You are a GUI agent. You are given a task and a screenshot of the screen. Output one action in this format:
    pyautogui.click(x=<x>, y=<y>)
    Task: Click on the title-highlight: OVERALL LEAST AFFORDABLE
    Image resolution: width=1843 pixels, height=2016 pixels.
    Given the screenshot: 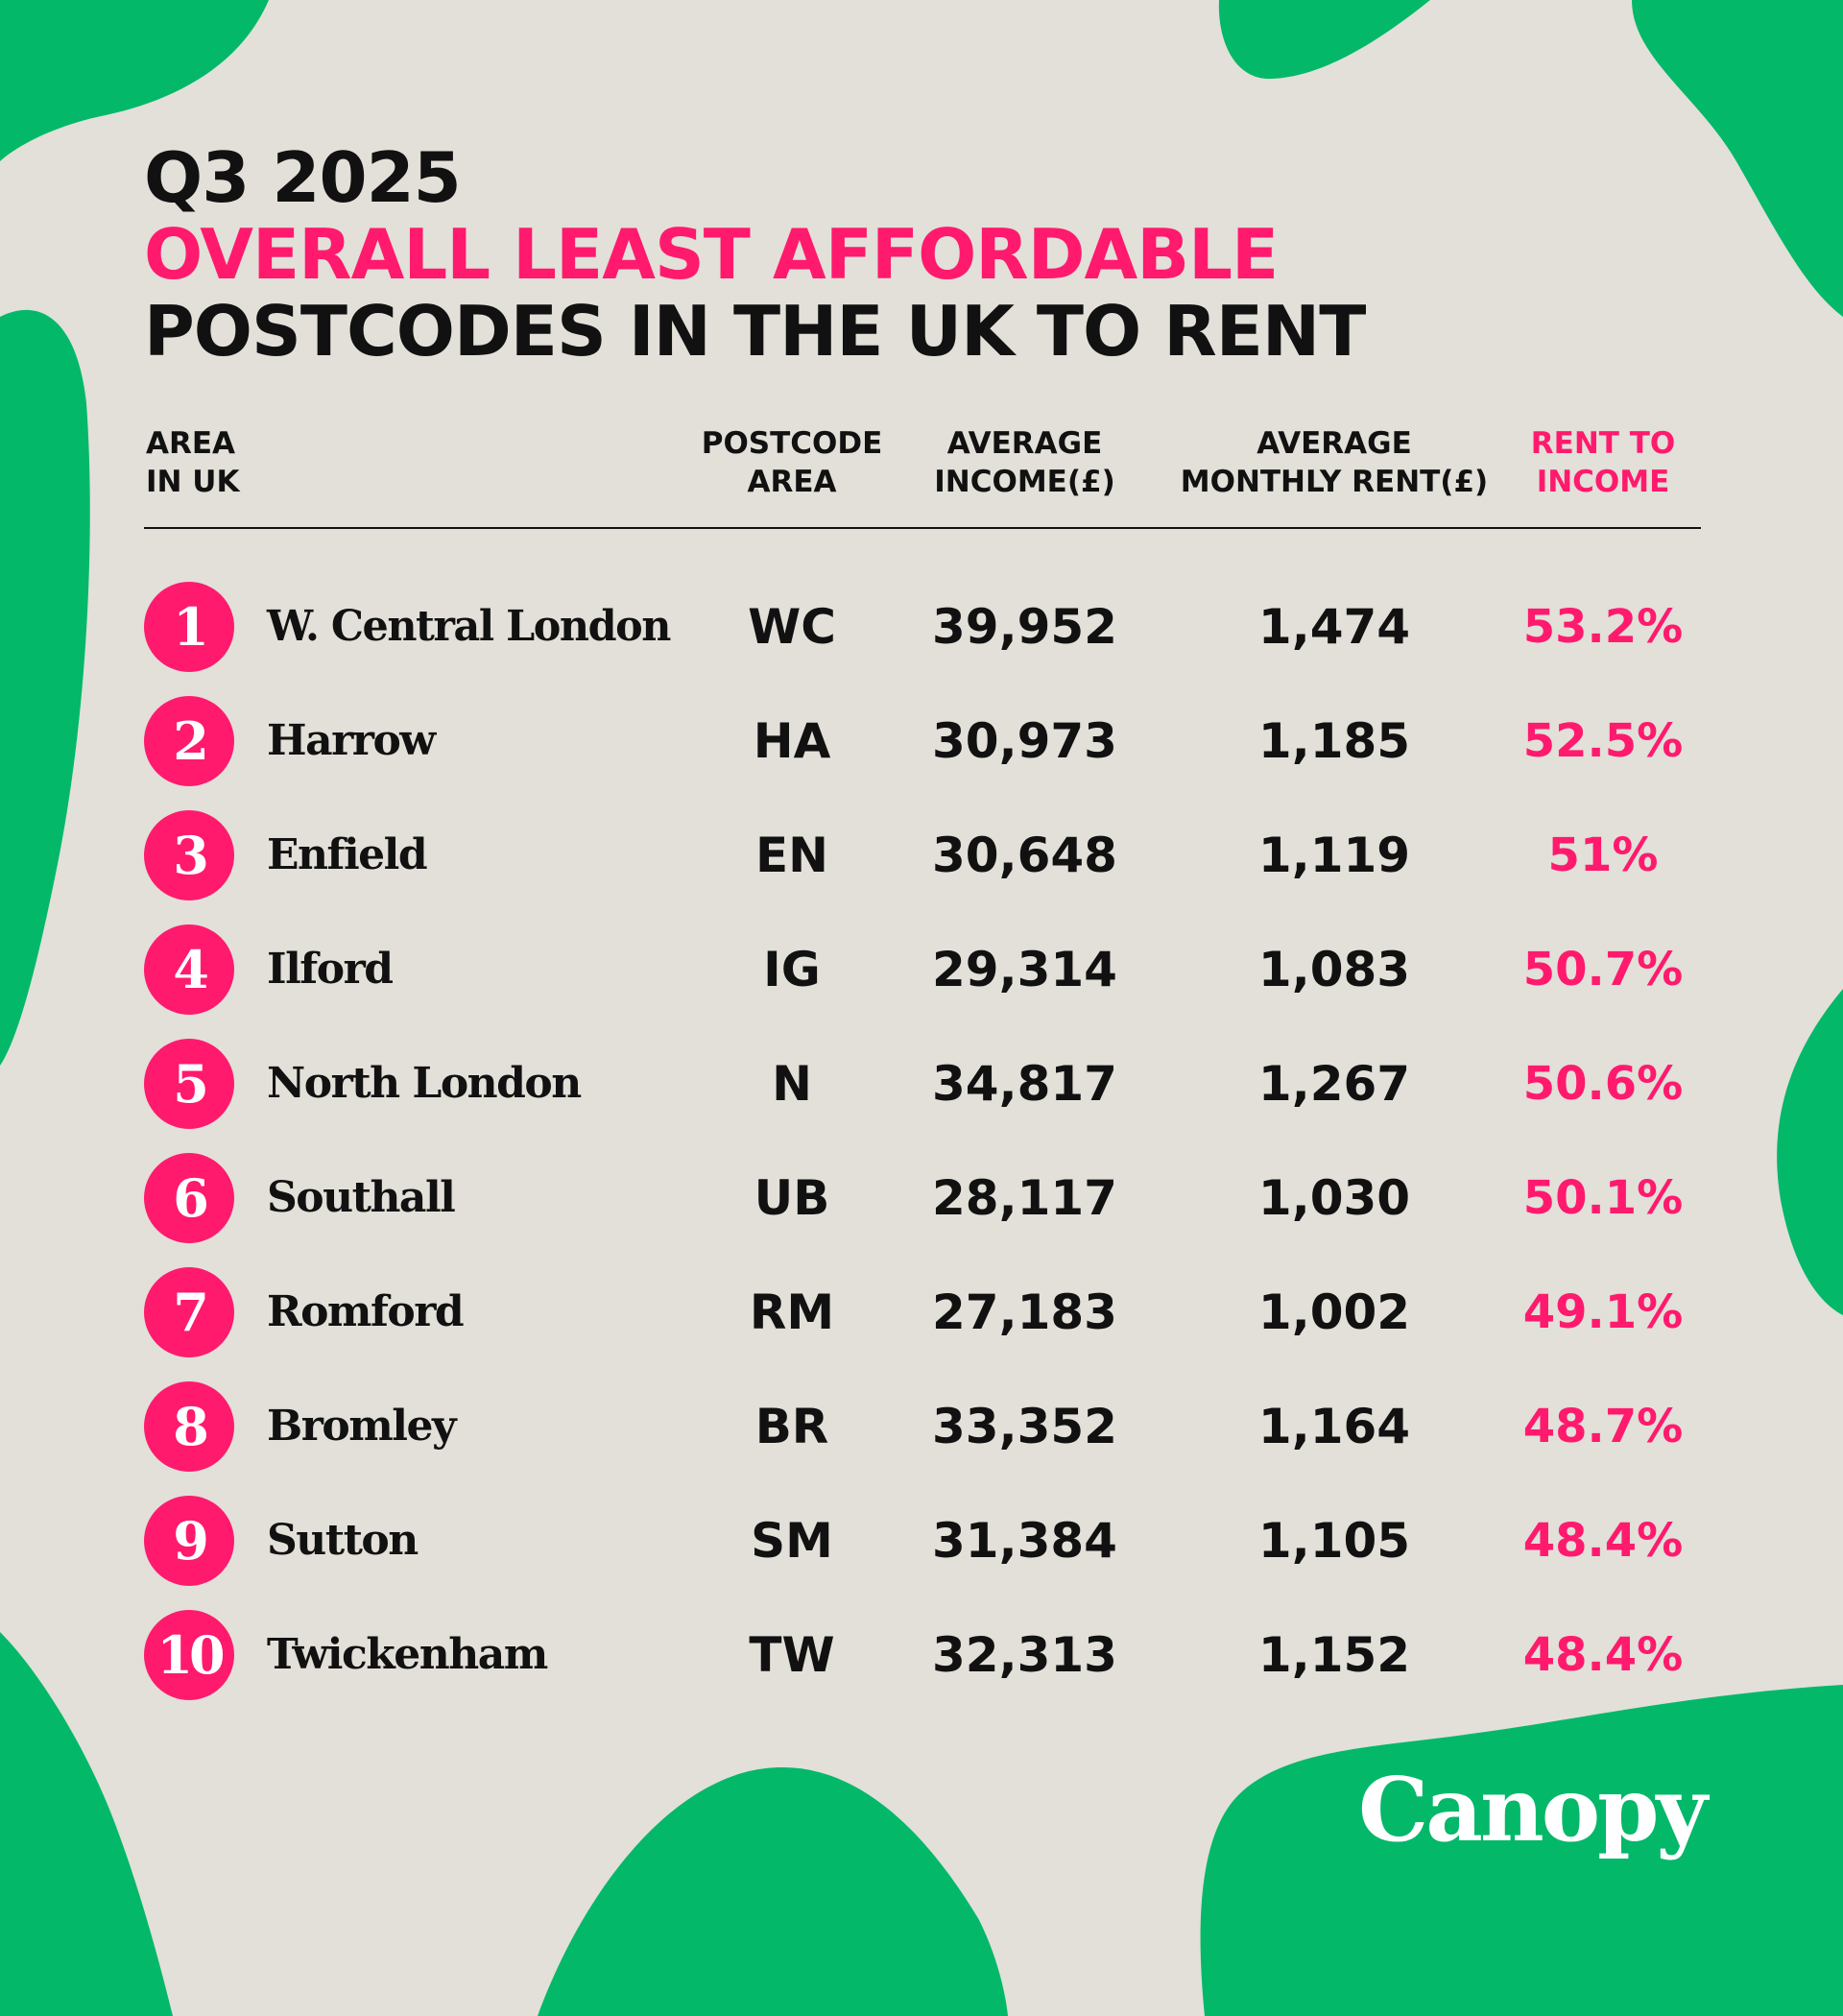 What is the action you would take?
    pyautogui.click(x=711, y=254)
    